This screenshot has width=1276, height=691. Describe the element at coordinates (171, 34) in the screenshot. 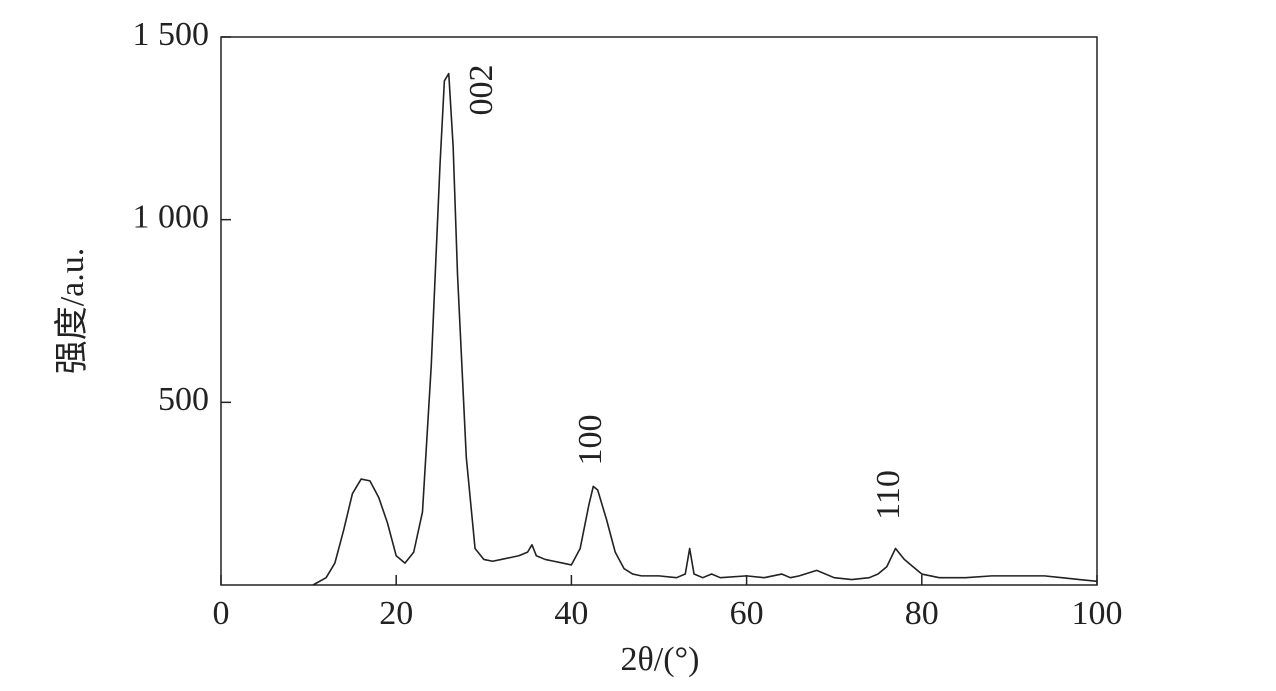

I see `y-tick-label: 1 500` at that location.